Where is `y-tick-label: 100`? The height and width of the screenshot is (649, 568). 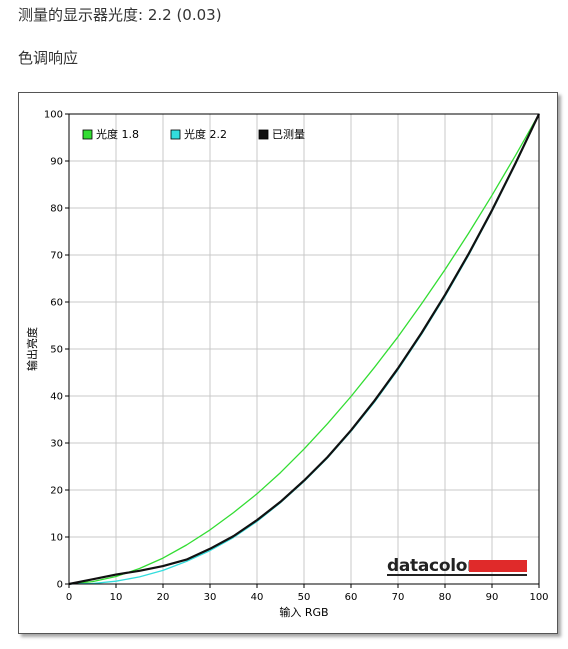 y-tick-label: 100 is located at coordinates (53, 115).